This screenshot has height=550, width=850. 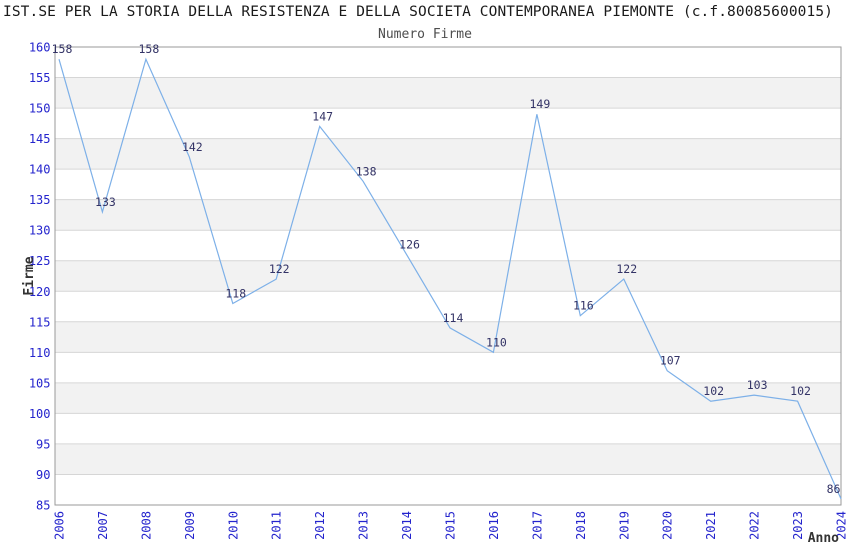 What do you see at coordinates (539, 104) in the screenshot?
I see `data-label: 149` at bounding box center [539, 104].